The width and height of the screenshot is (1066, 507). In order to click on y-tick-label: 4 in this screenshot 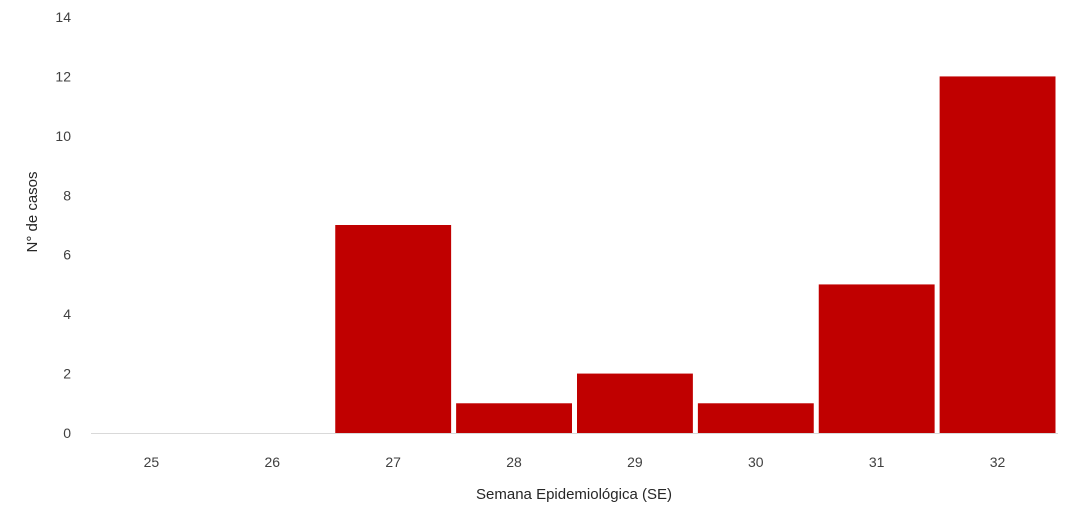, I will do `click(67, 314)`.